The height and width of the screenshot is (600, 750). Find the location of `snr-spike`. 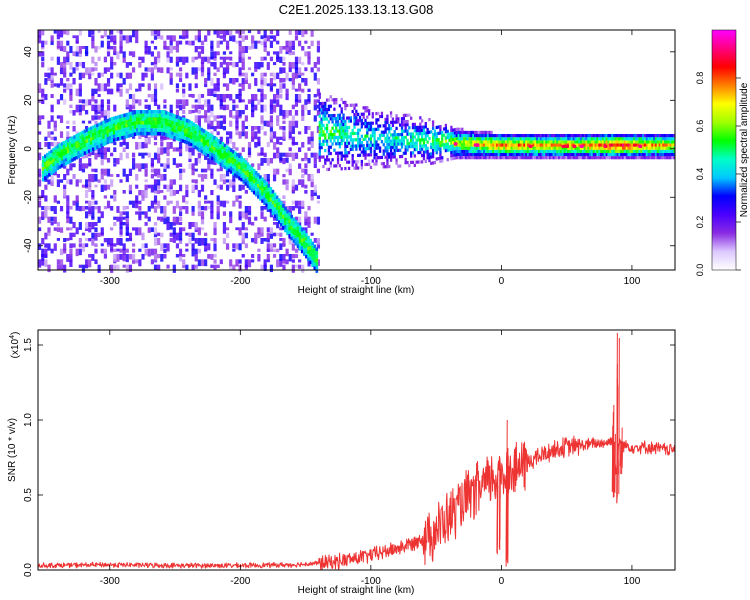

snr-spike is located at coordinates (508, 521).